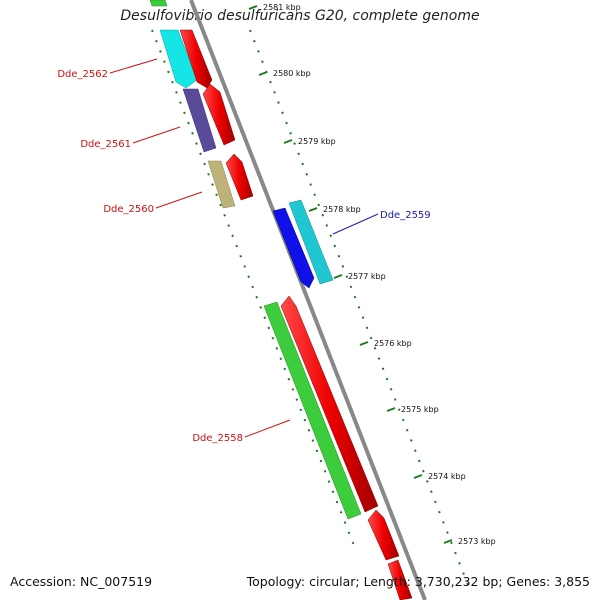 This screenshot has width=600, height=600. I want to click on accession-text: Accession: NC_007519, so click(81, 581).